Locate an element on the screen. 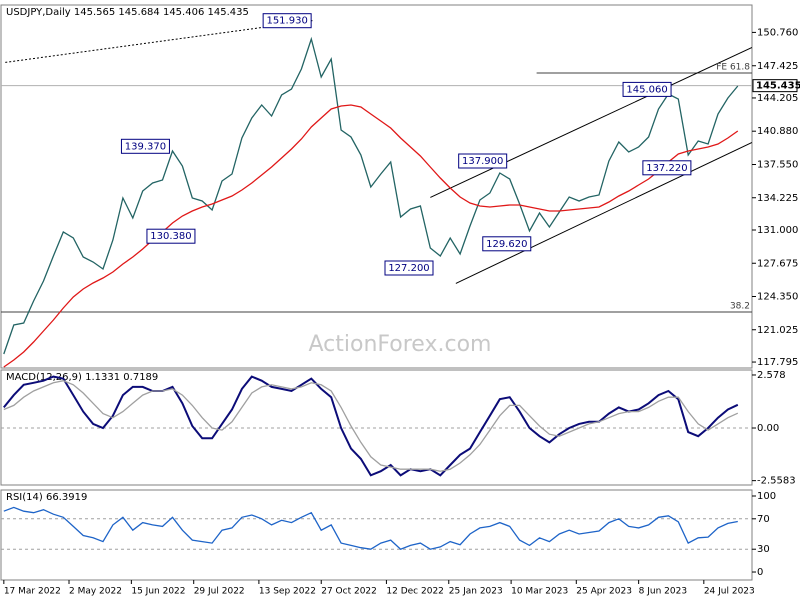  rsi-panel is located at coordinates (376, 535).